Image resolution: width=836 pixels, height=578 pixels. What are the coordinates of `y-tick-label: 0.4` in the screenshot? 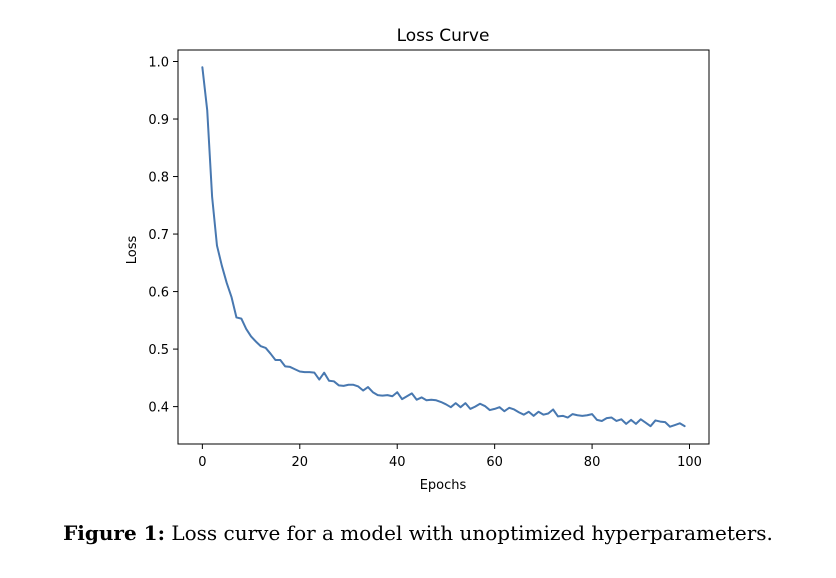 It's located at (158, 408).